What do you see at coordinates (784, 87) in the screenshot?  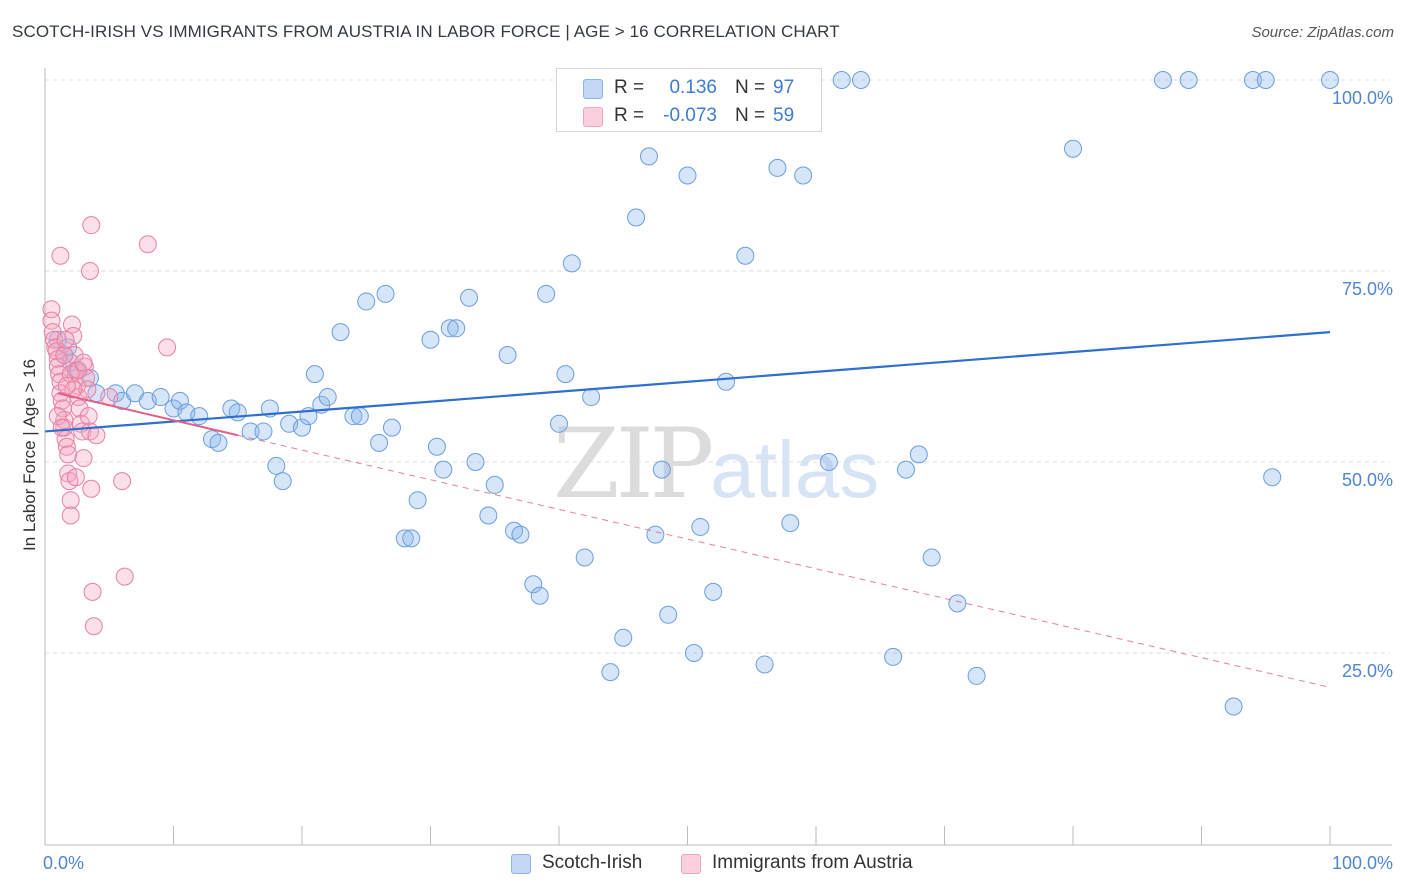 I see `stats-n-value: 97` at bounding box center [784, 87].